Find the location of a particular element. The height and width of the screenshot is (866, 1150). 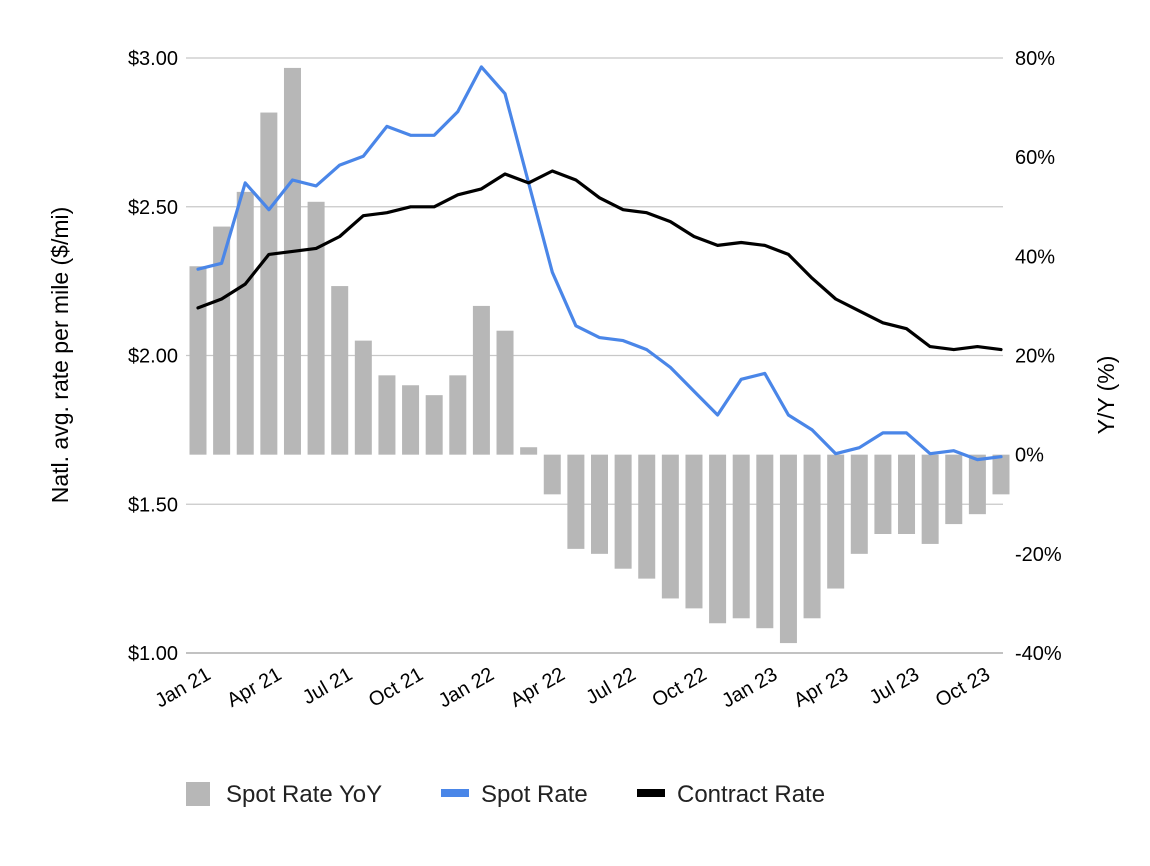

right-tick-label: 80% is located at coordinates (1035, 59).